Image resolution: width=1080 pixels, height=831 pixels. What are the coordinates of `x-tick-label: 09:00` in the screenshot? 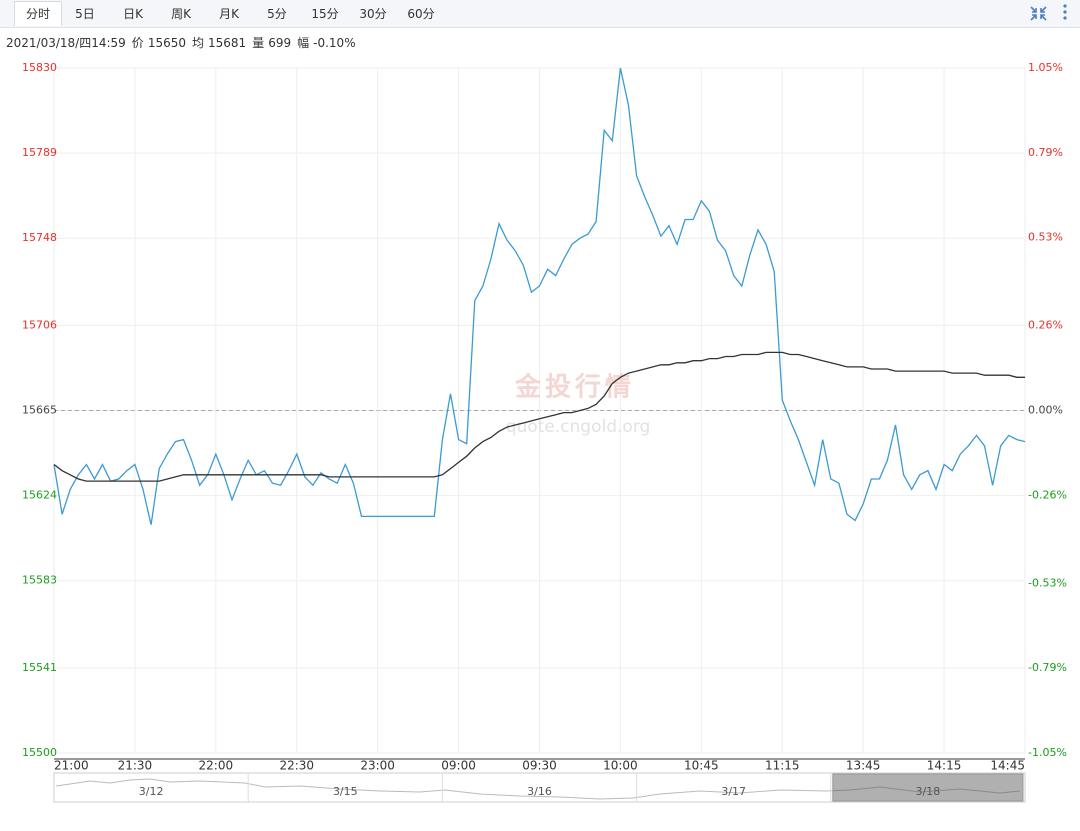 It's located at (458, 766).